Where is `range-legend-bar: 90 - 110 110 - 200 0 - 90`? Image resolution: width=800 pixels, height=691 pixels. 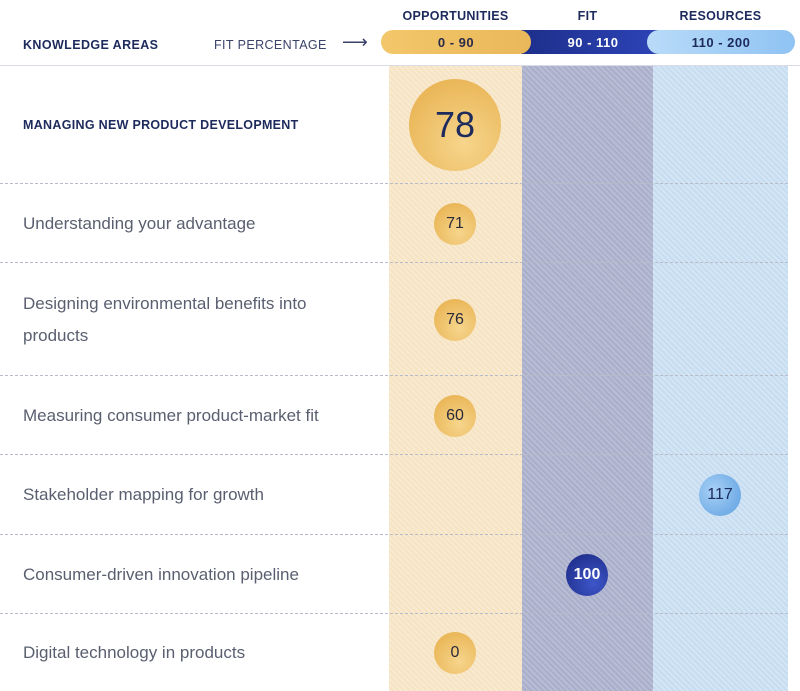
range-legend-bar: 90 - 110 110 - 200 0 - 90 is located at coordinates (588, 42).